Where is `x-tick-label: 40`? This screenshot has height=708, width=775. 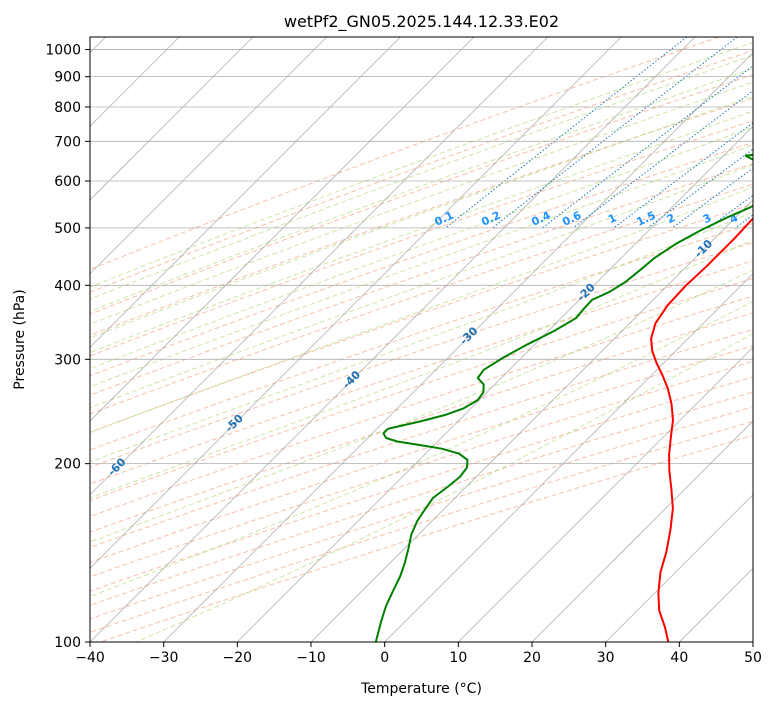 x-tick-label: 40 is located at coordinates (679, 658).